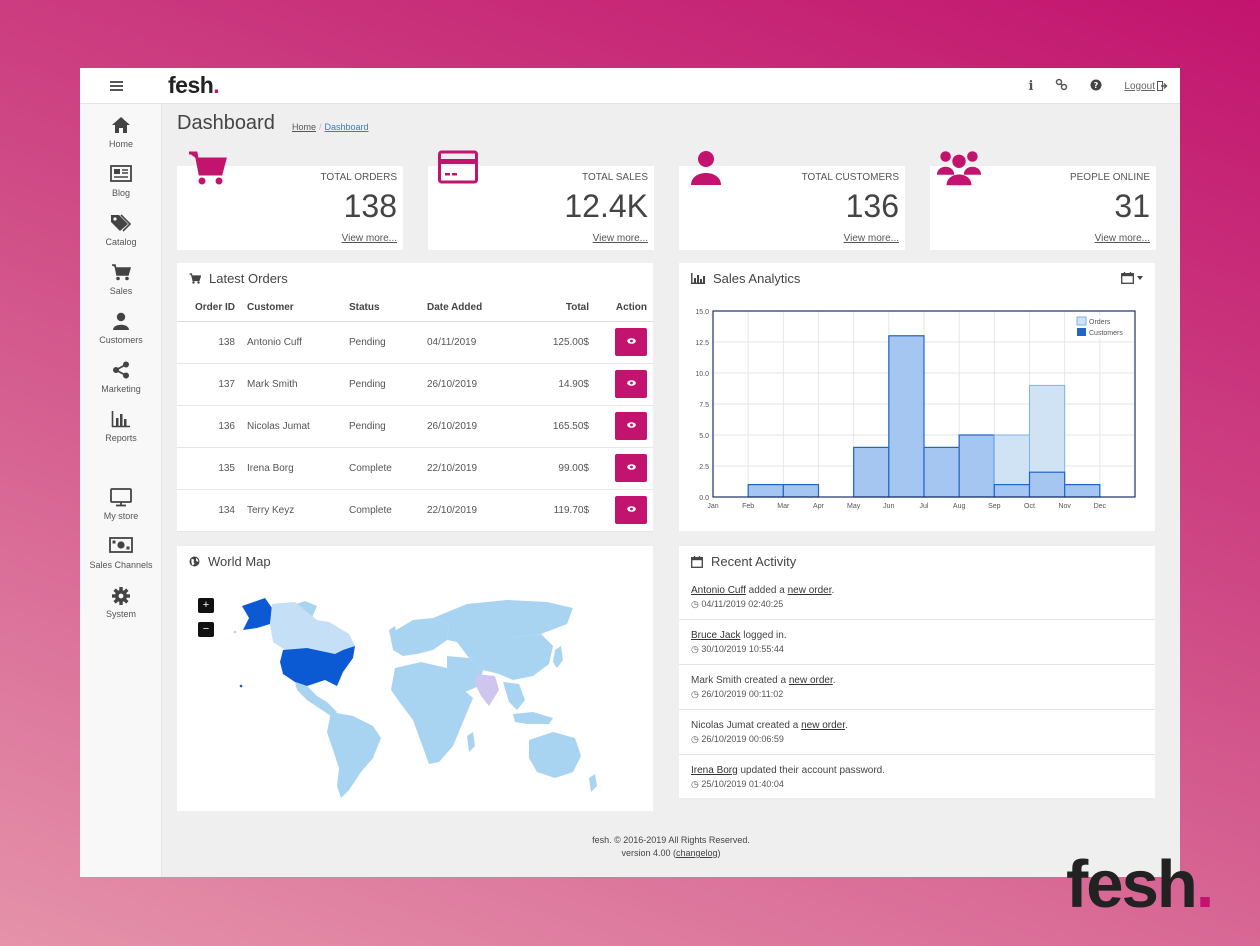 The width and height of the screenshot is (1260, 946). What do you see at coordinates (872, 206) in the screenshot?
I see `stat-value: 136` at bounding box center [872, 206].